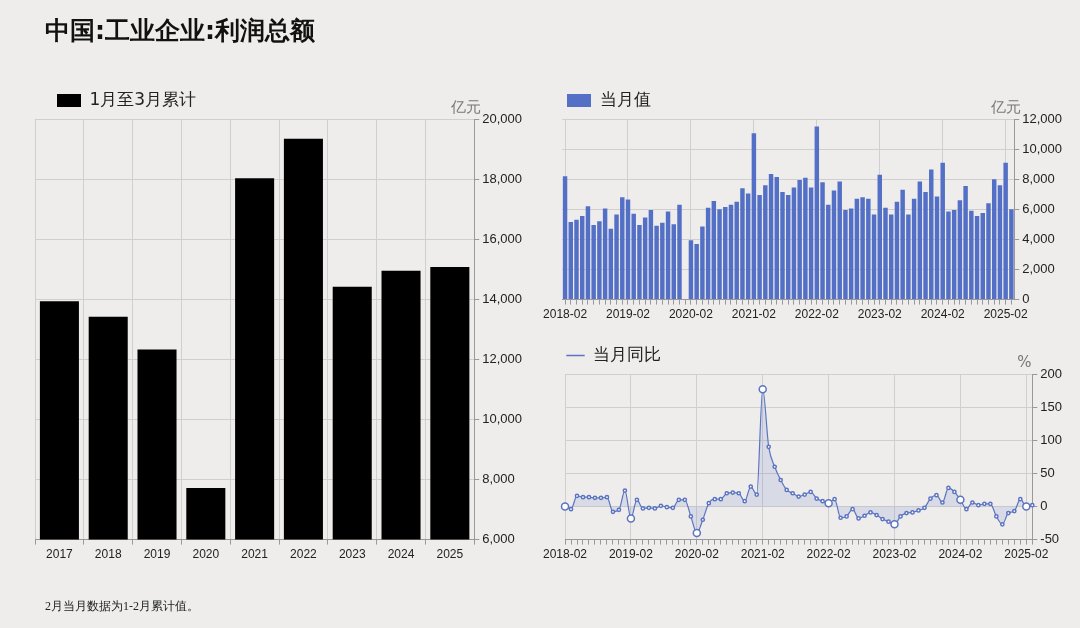  Describe the element at coordinates (122, 606) in the screenshot. I see `text: 2月当月数据为1-2月累计值。` at that location.